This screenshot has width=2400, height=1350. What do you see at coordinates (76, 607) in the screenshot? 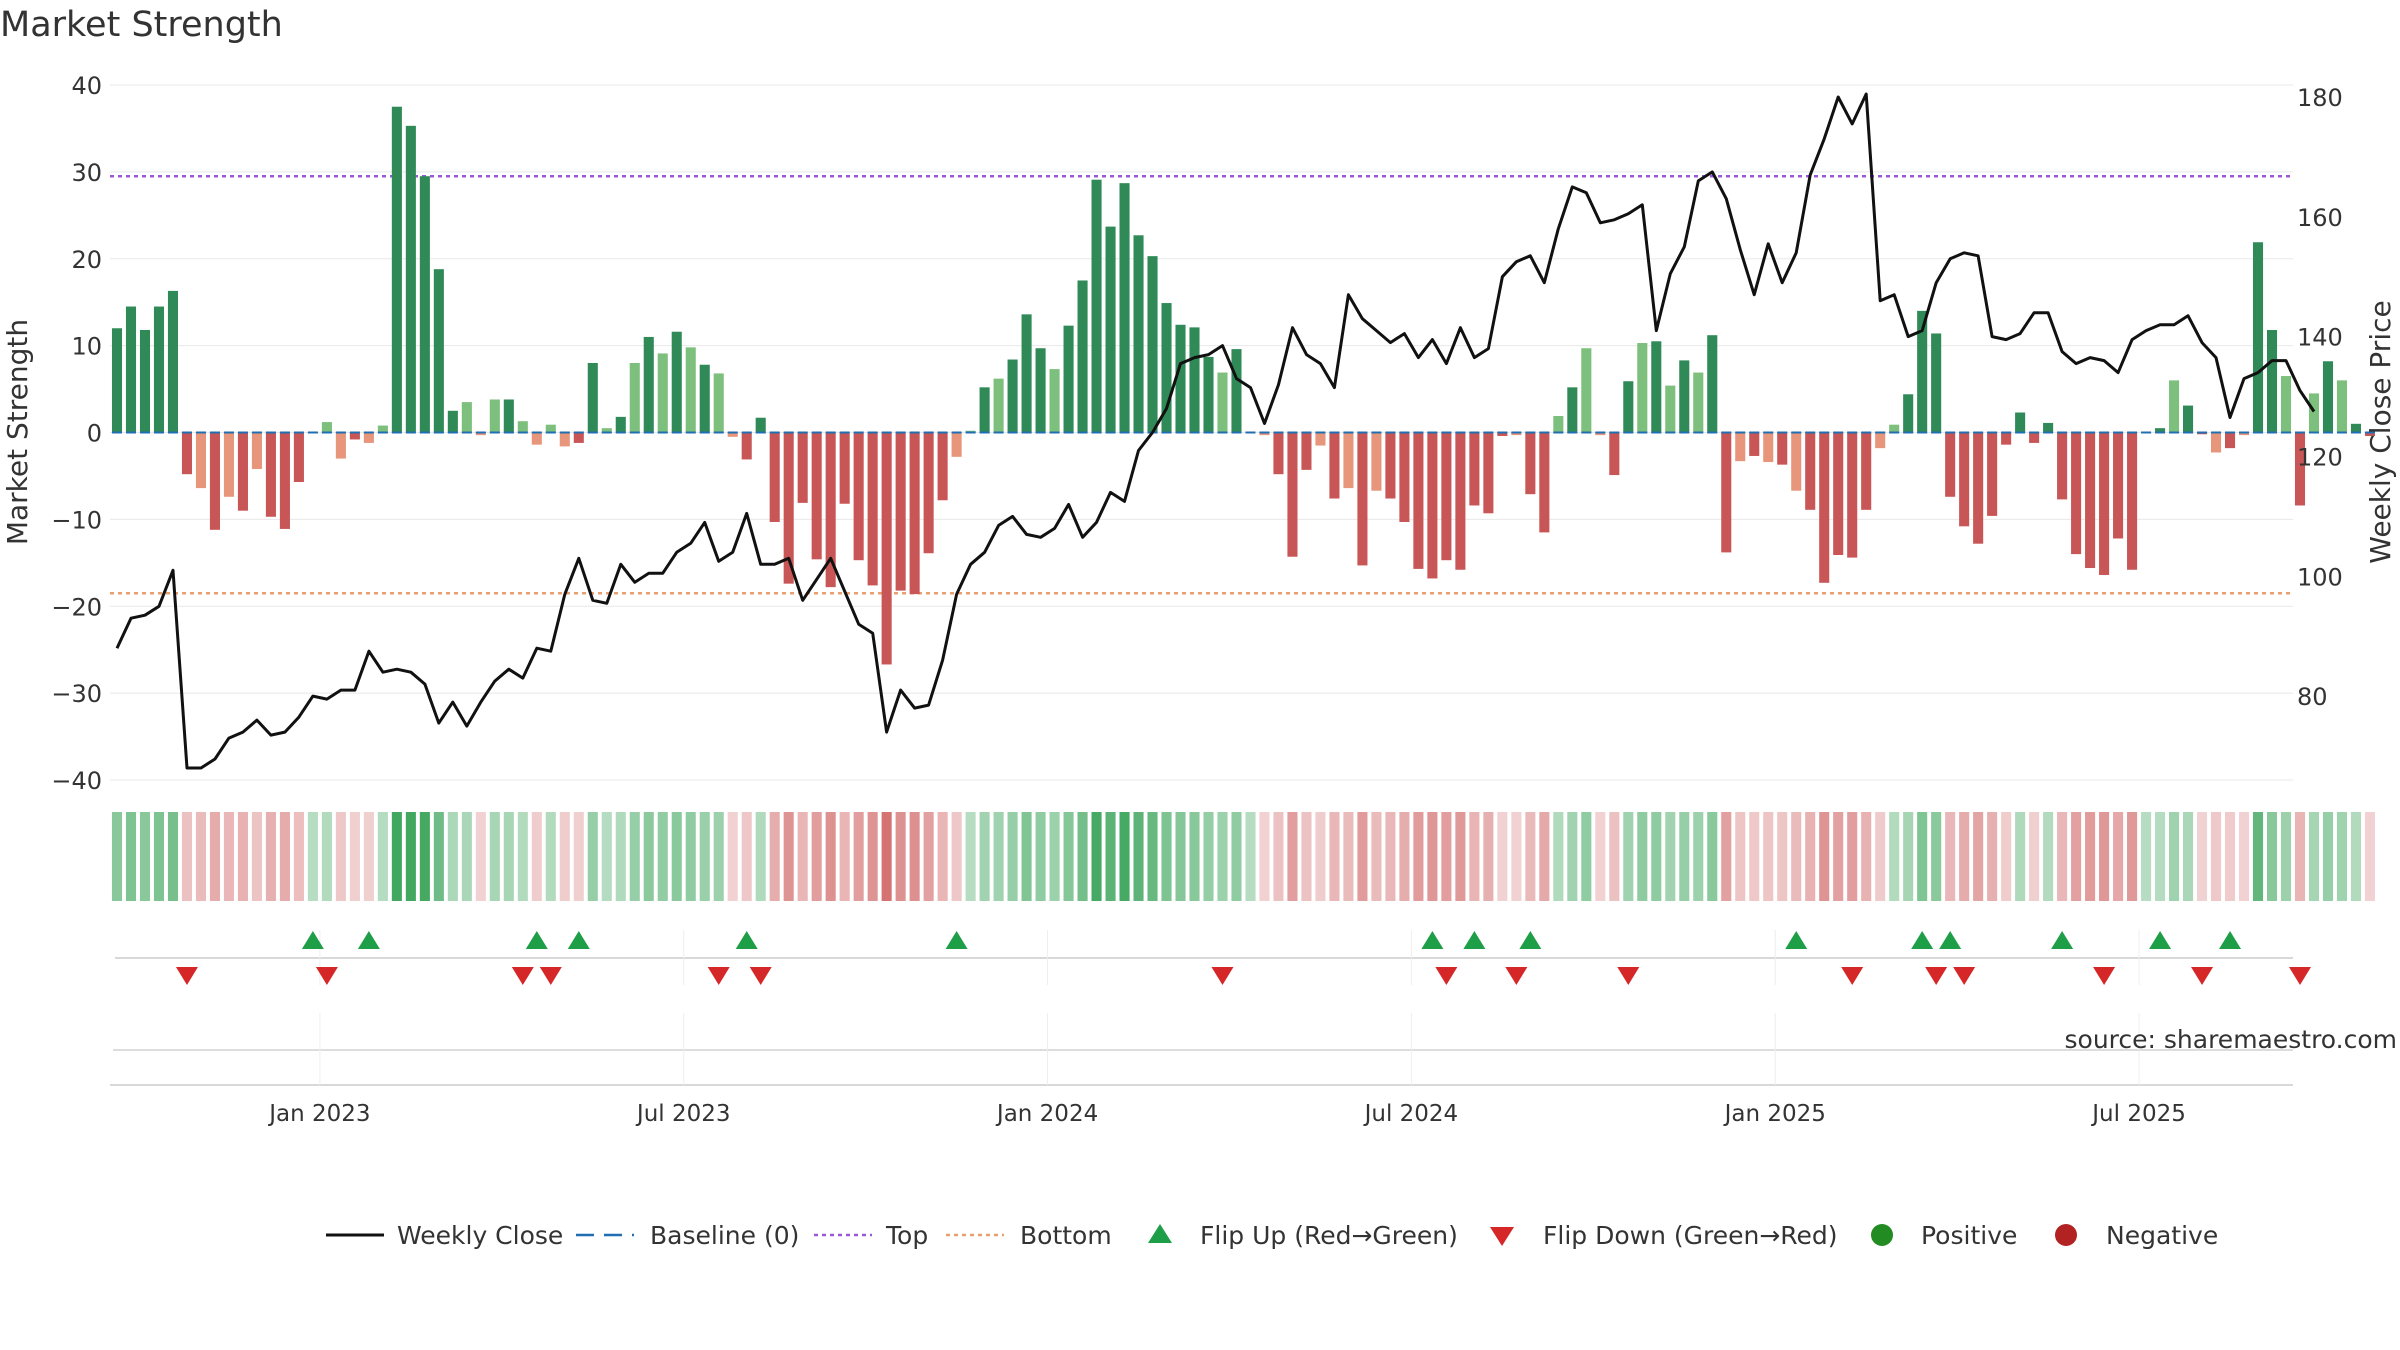
I see `left-tick-label: −20` at bounding box center [76, 607].